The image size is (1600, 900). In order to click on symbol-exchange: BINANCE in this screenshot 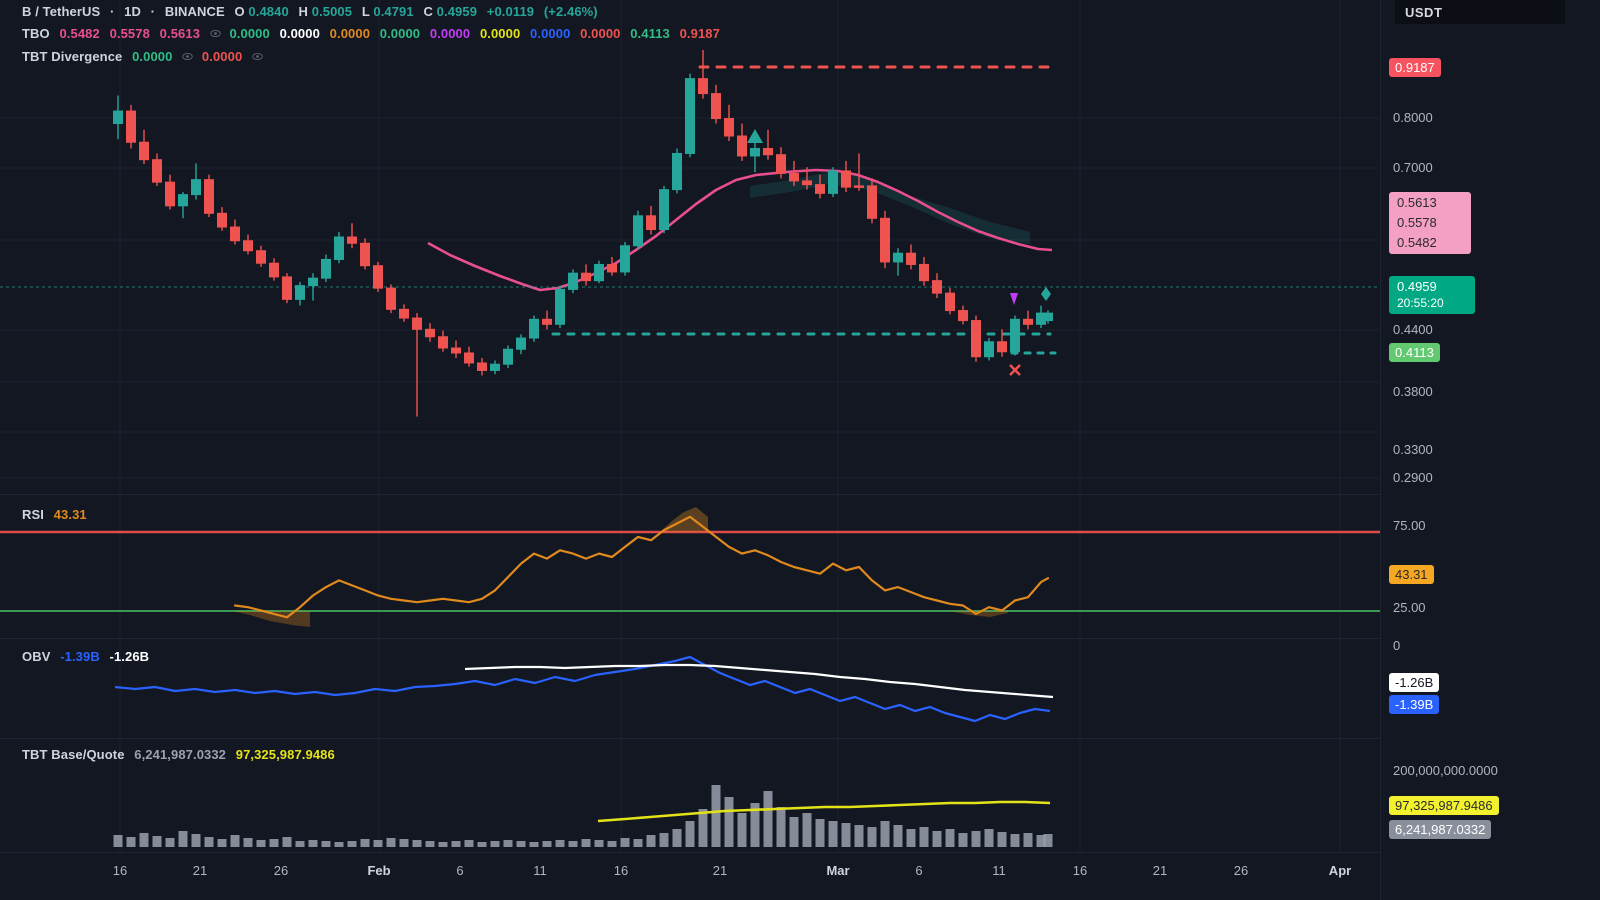, I will do `click(194, 11)`.